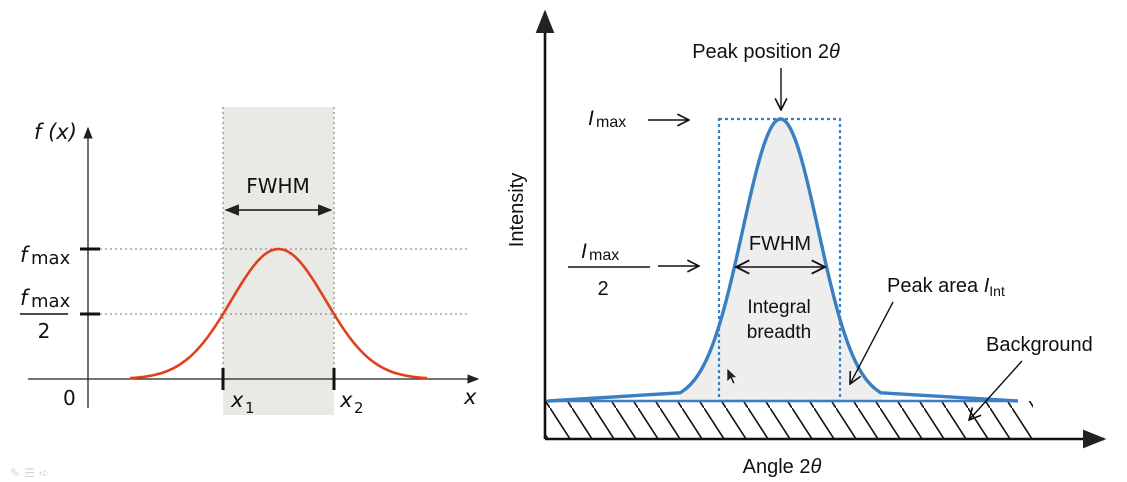 This screenshot has height=482, width=1127. What do you see at coordinates (55, 132) in the screenshot?
I see `y-axis-label: f (x)` at bounding box center [55, 132].